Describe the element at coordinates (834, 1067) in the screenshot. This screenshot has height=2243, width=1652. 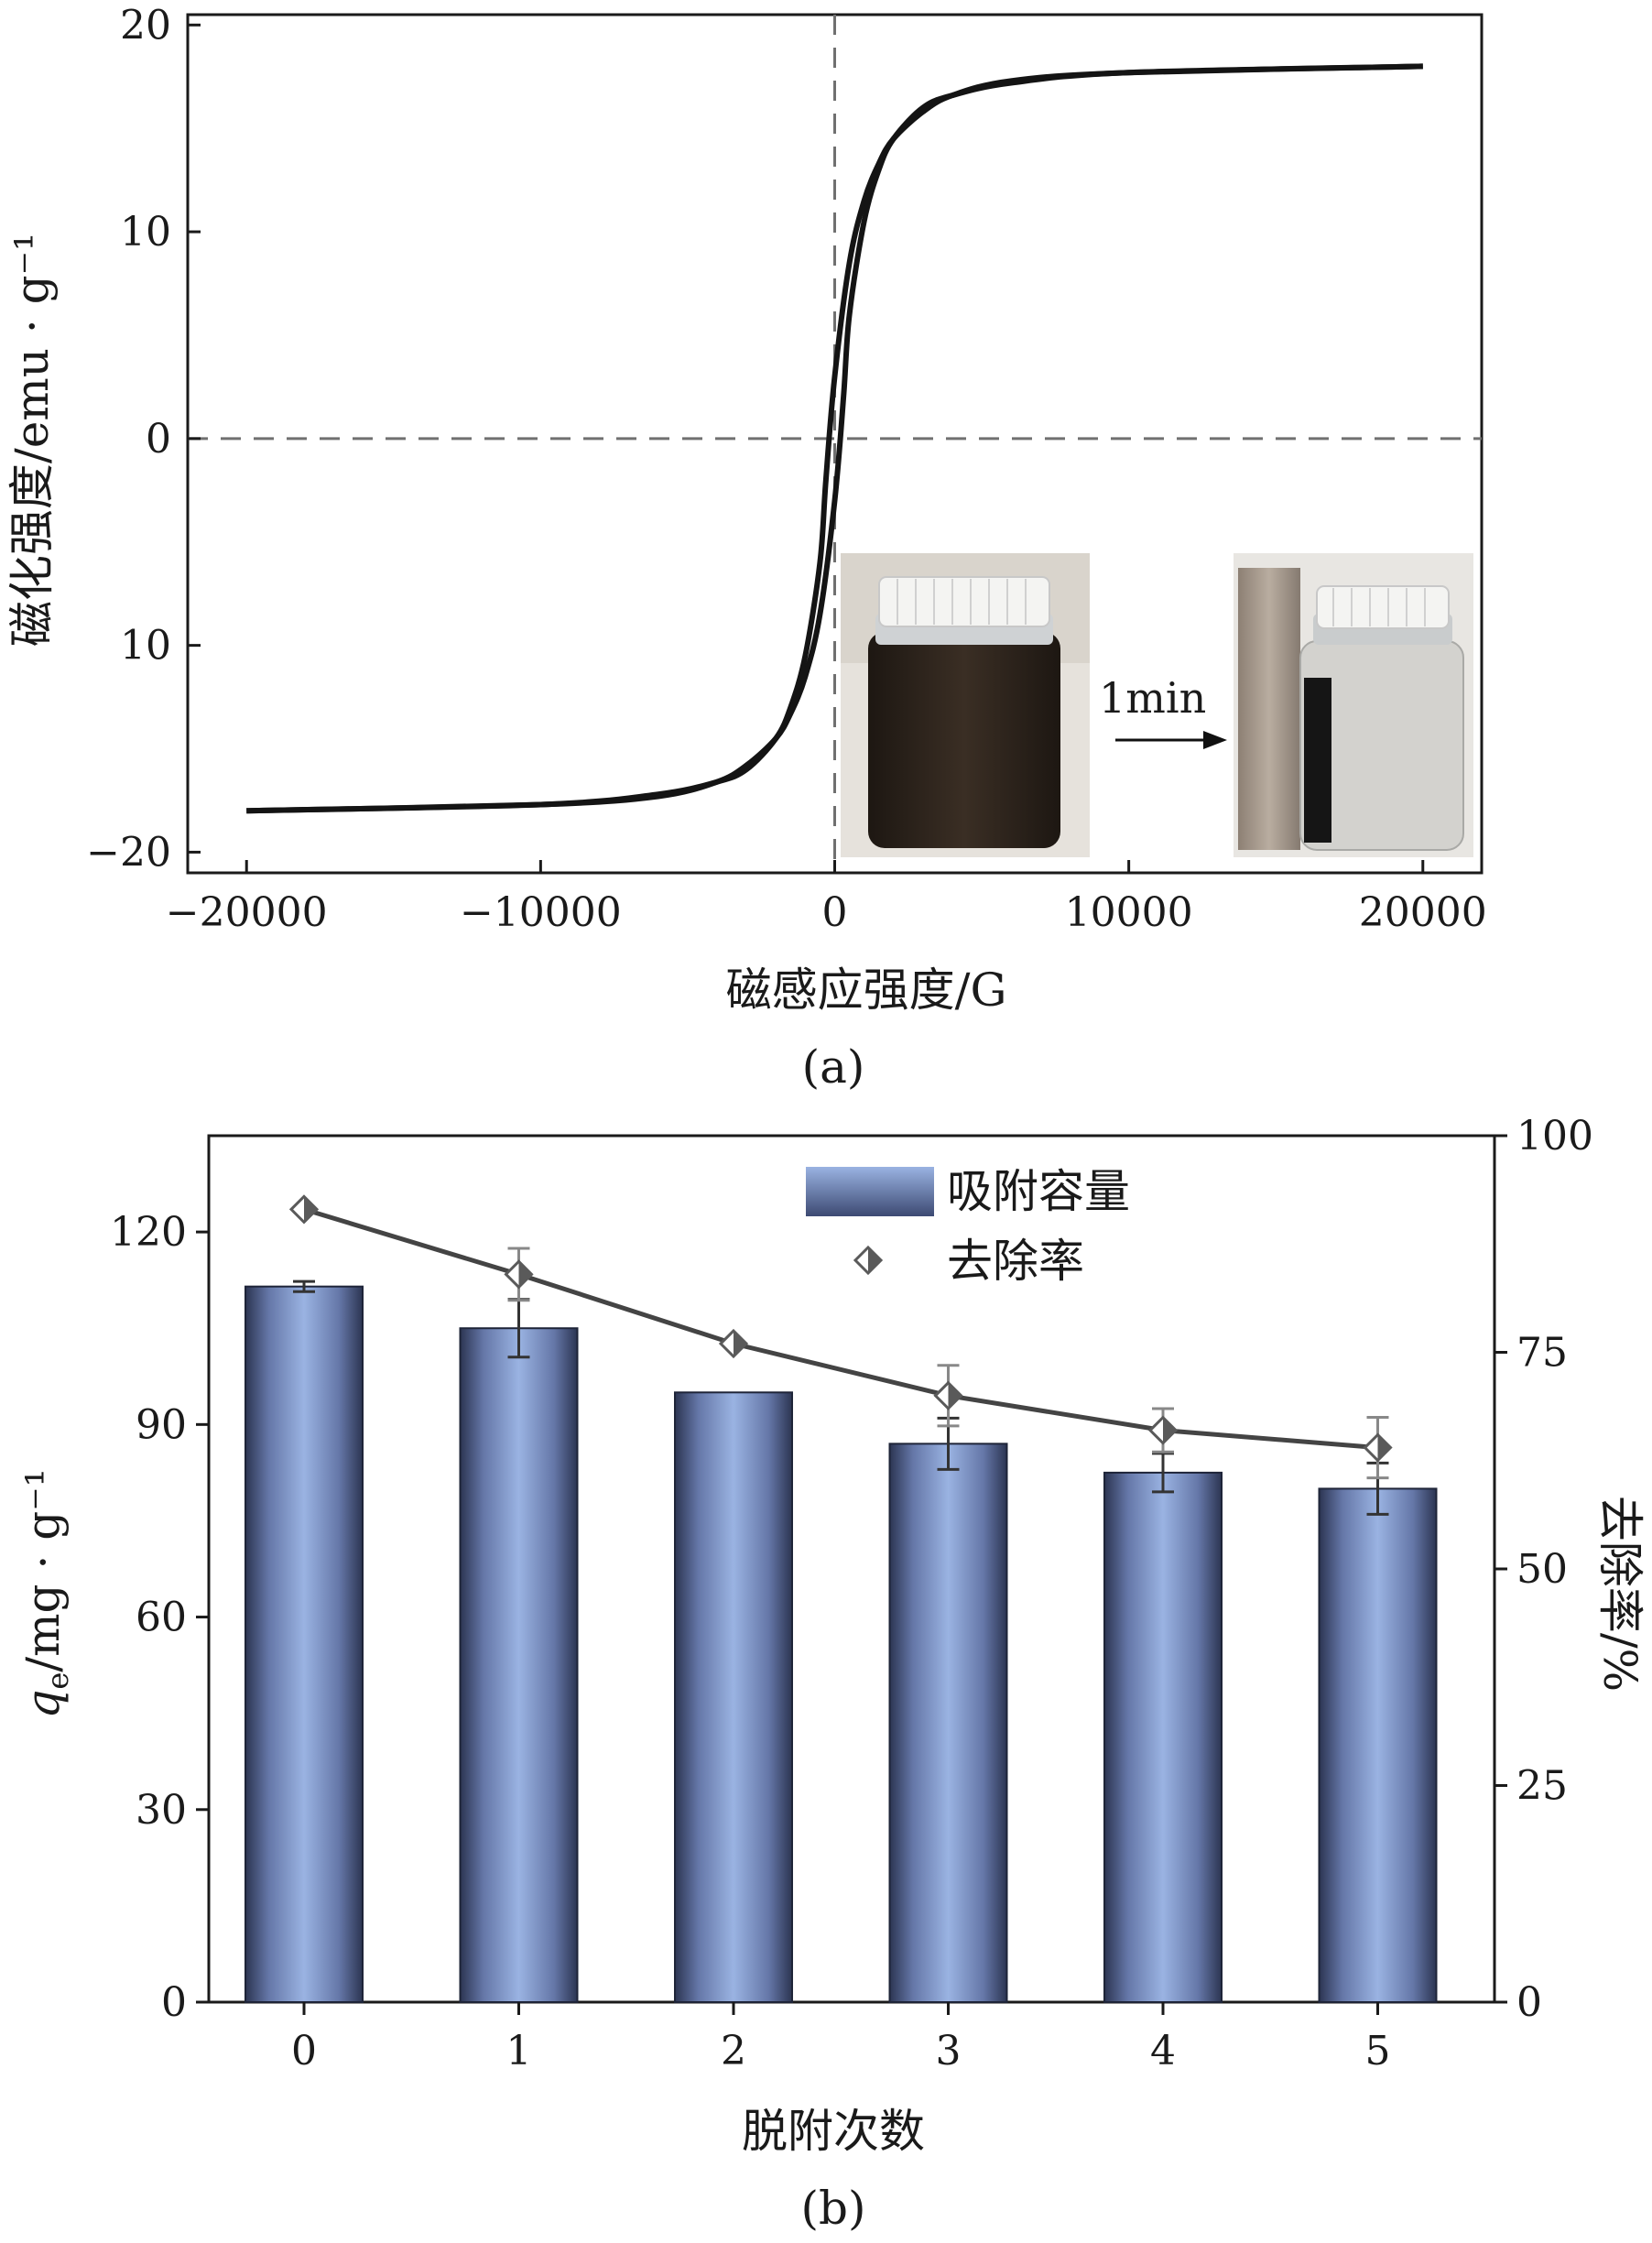
I see `panel-a-caption: (a)` at that location.